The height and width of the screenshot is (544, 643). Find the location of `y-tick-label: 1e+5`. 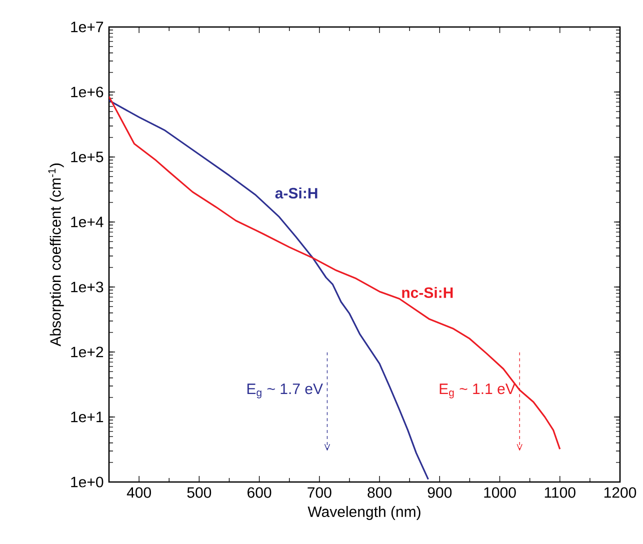

y-tick-label: 1e+5 is located at coordinates (87, 157).